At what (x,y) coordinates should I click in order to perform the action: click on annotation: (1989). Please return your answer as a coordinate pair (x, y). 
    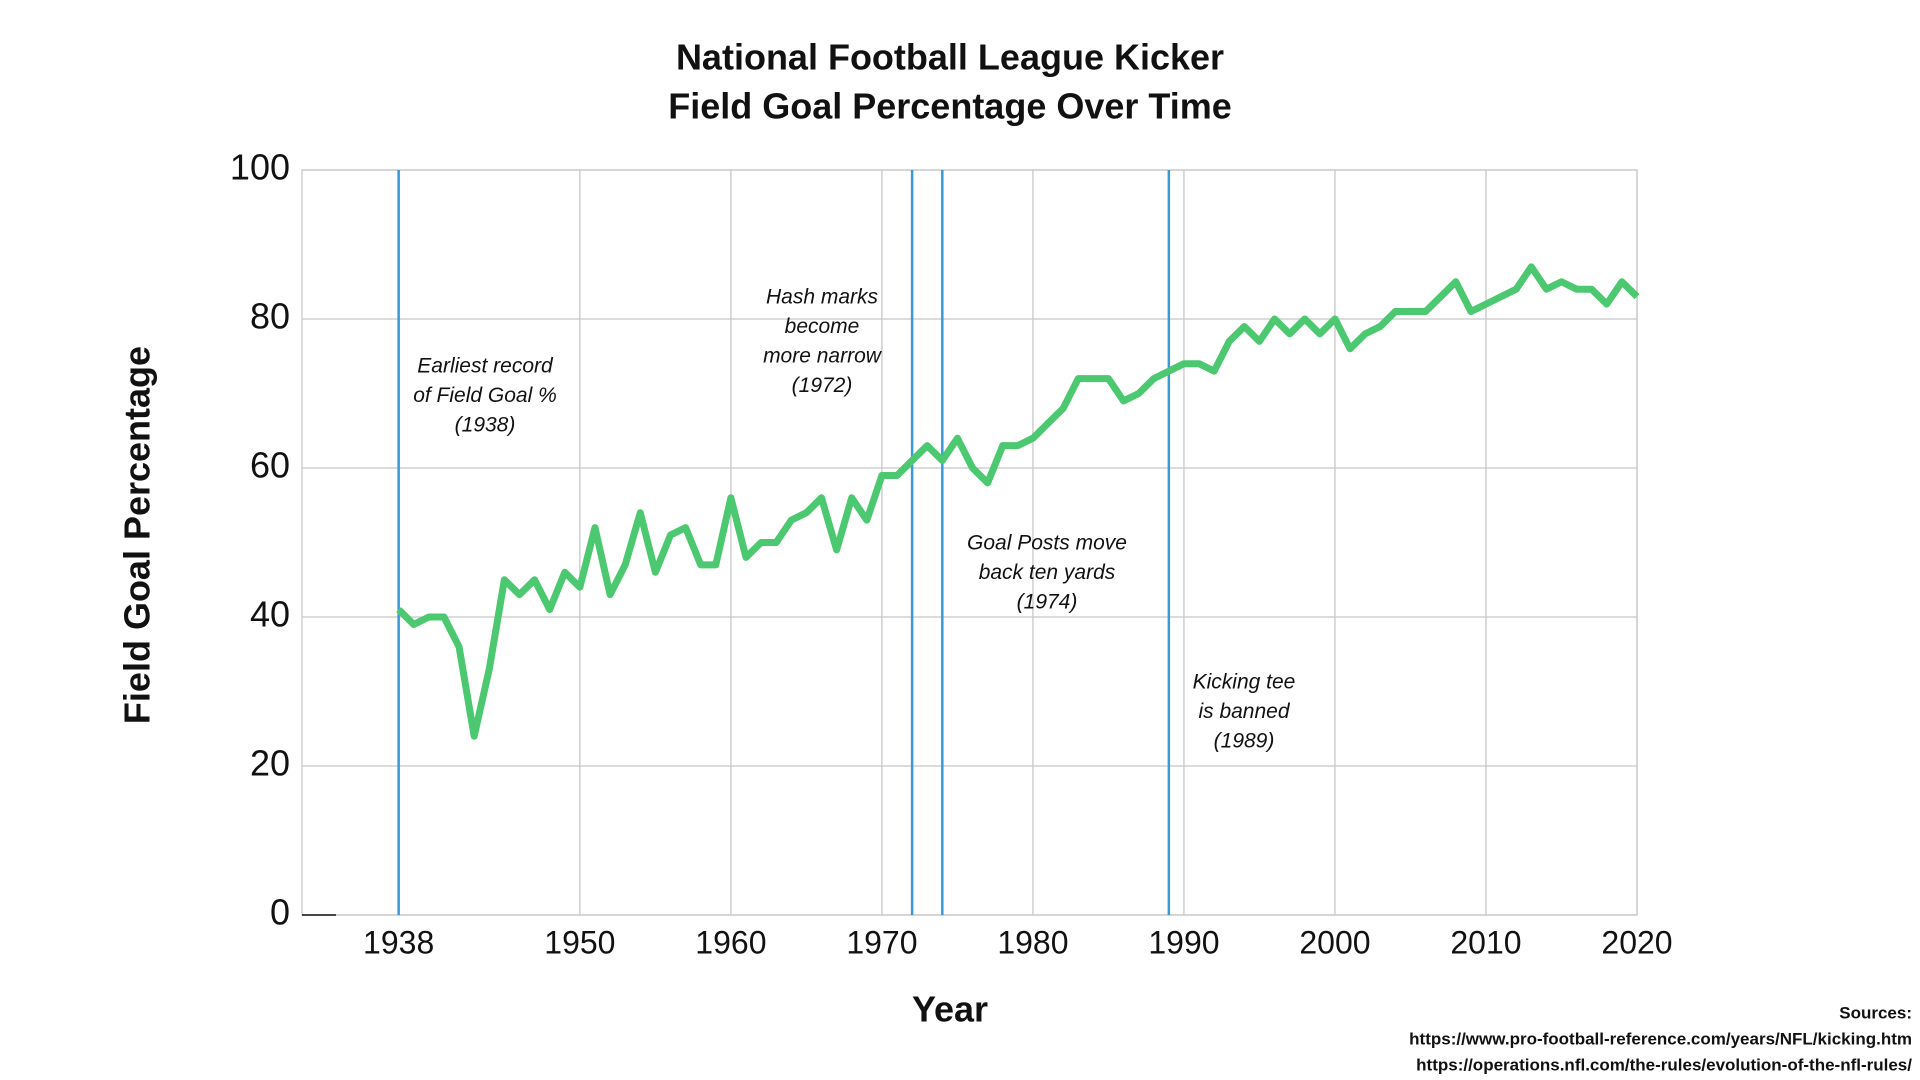
    Looking at the image, I should click on (1244, 741).